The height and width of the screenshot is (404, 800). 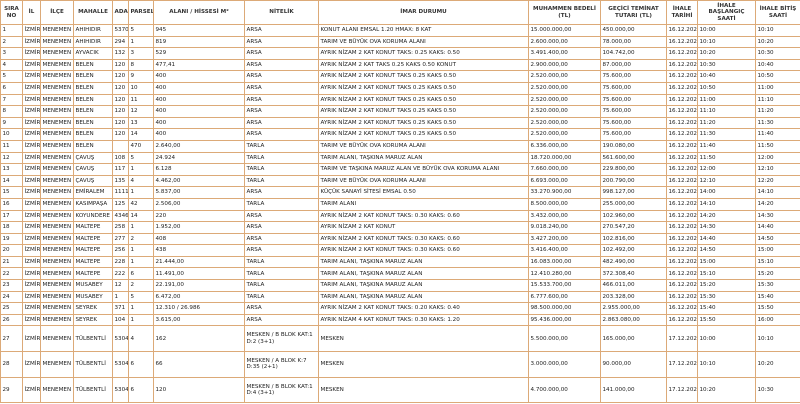 What do you see at coordinates (120, 364) in the screenshot?
I see `table-cell: 5304` at bounding box center [120, 364].